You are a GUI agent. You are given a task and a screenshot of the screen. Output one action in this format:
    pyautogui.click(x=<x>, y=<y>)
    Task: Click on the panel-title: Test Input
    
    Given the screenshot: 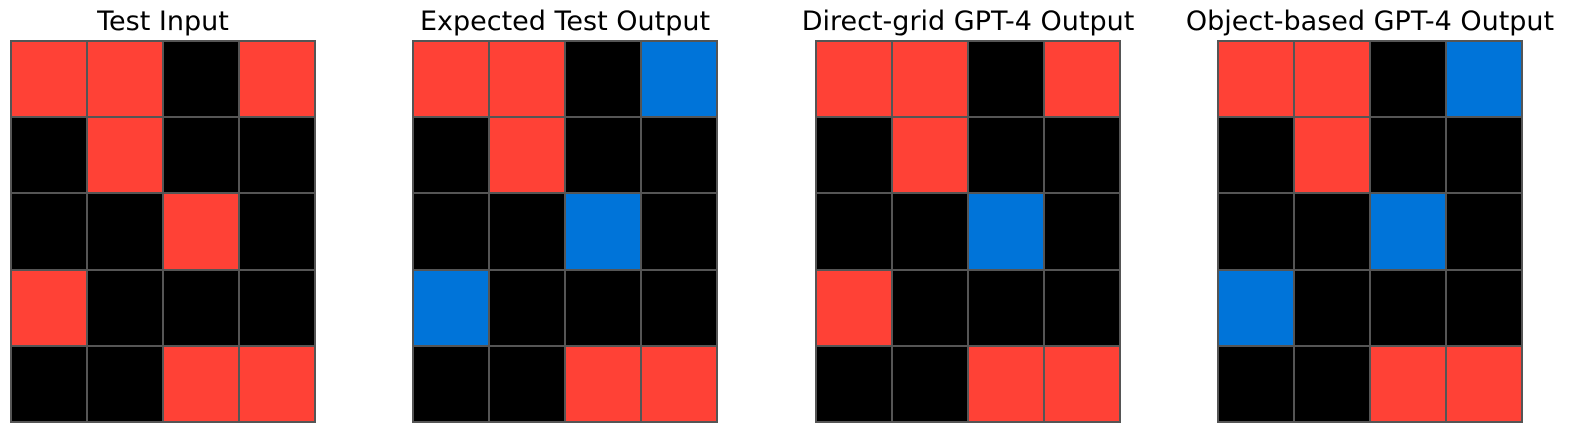 What is the action you would take?
    pyautogui.click(x=163, y=21)
    